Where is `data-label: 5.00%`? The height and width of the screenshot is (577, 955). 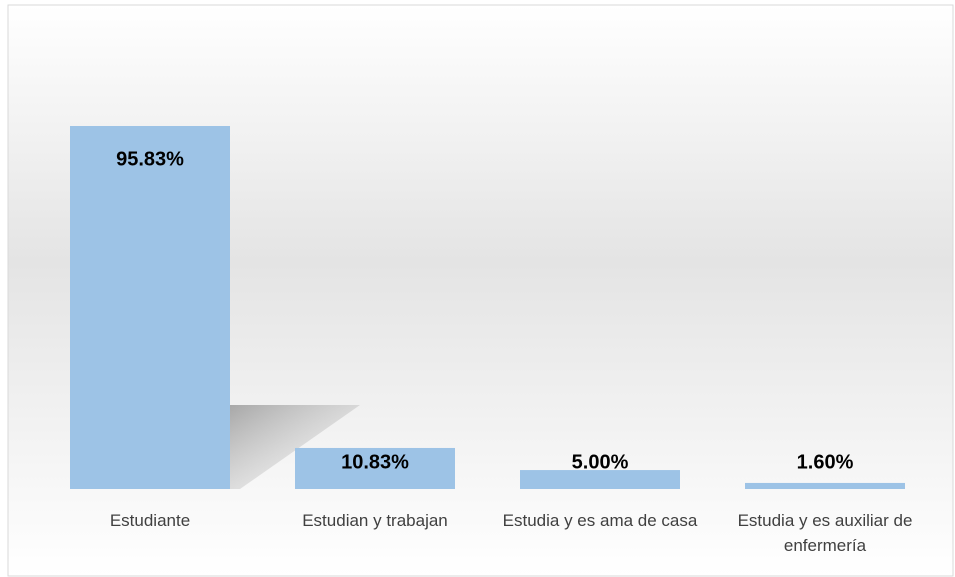
data-label: 5.00% is located at coordinates (600, 462).